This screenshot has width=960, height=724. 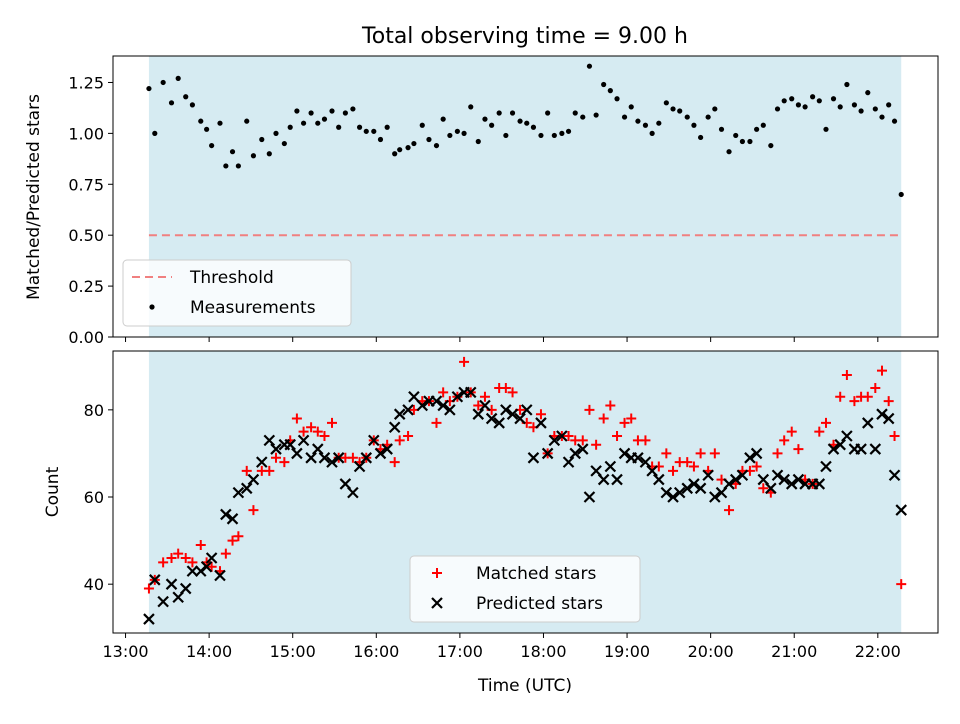 I want to click on x-tick-label: 19:00, so click(x=627, y=651).